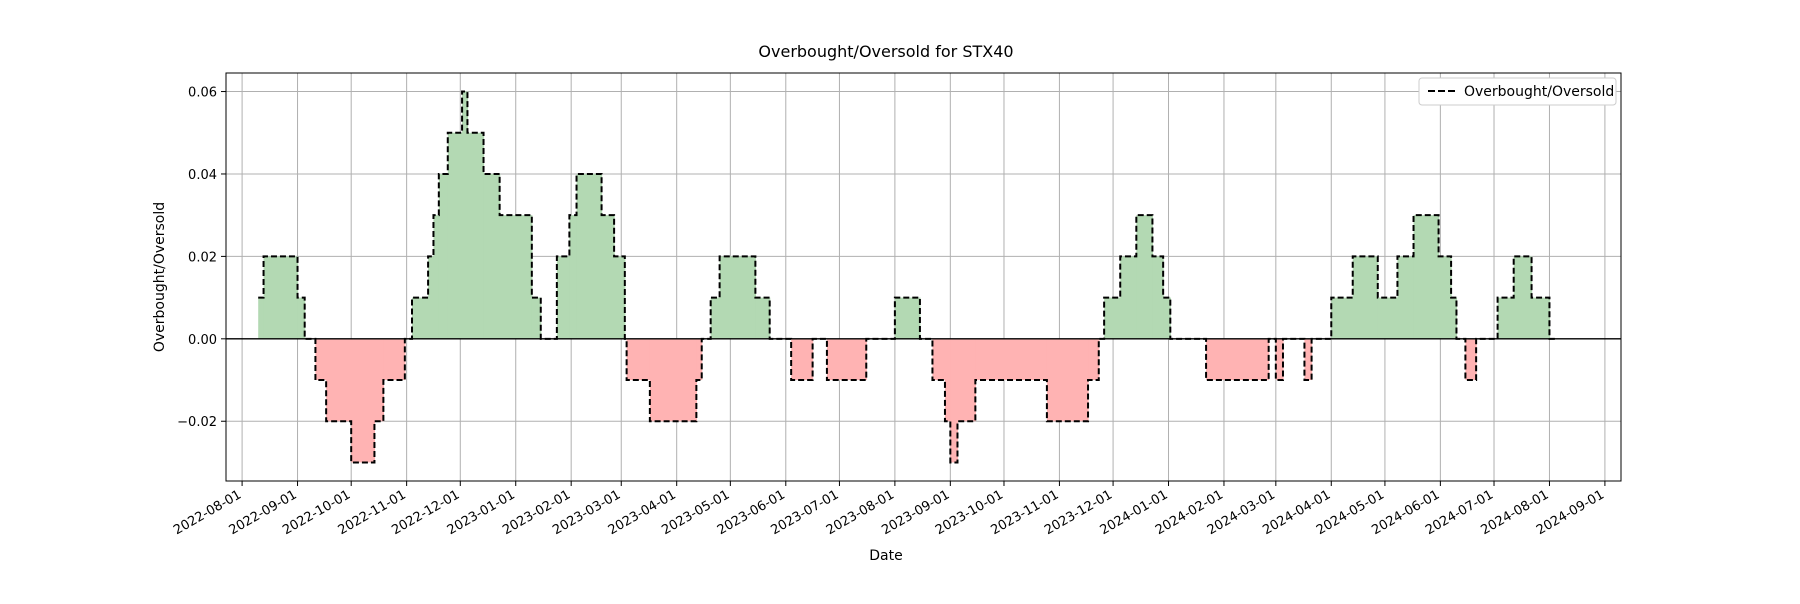 The width and height of the screenshot is (1800, 604). What do you see at coordinates (1539, 92) in the screenshot?
I see `legend-label: Overbought/Oversold` at bounding box center [1539, 92].